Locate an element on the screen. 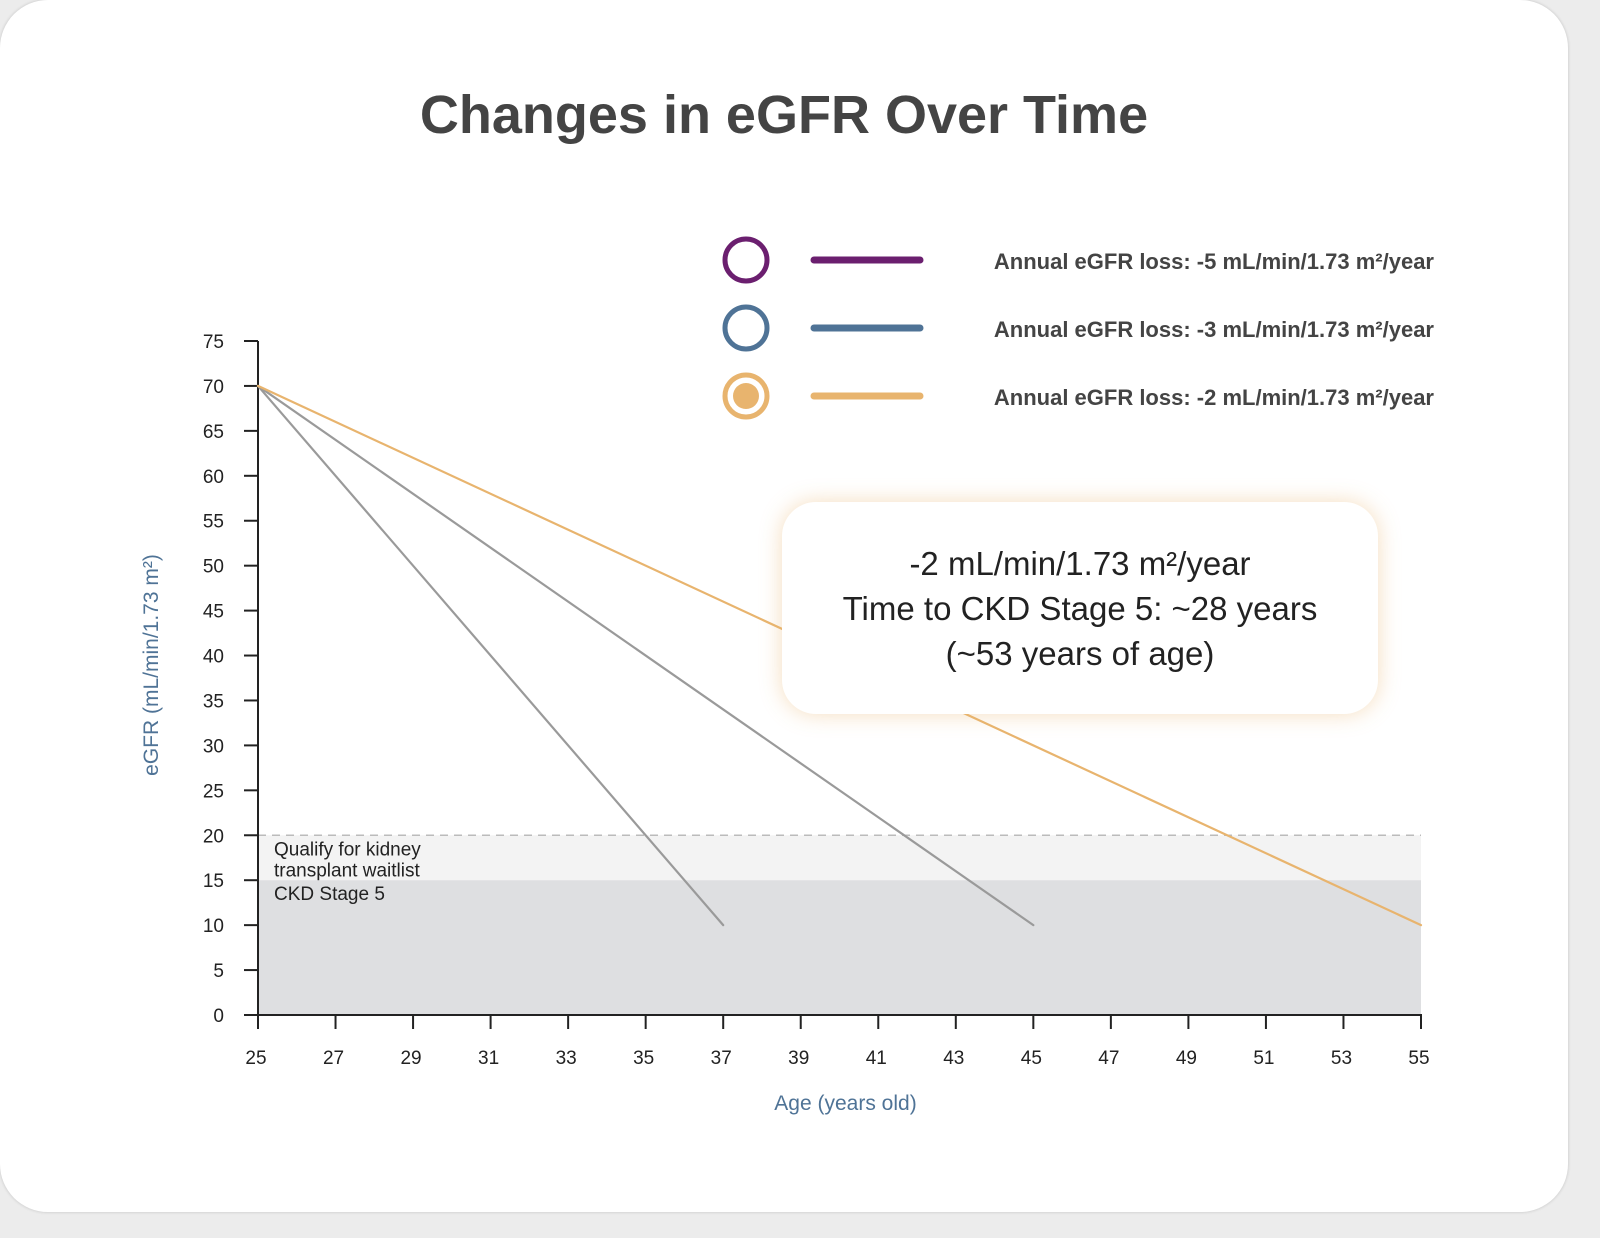  x-tick-label: 29 is located at coordinates (410, 1058).